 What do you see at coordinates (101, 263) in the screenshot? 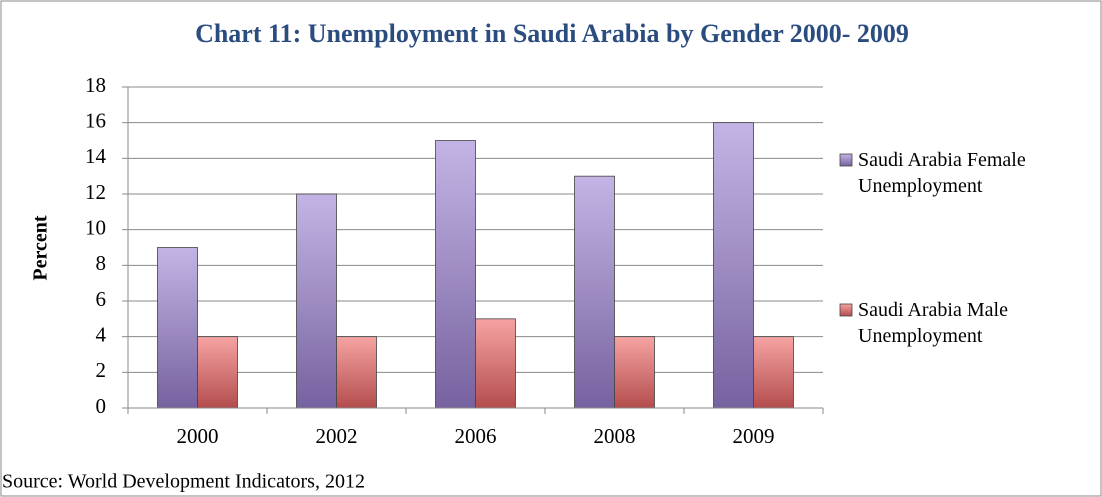
I see `y-tick-label: 8` at bounding box center [101, 263].